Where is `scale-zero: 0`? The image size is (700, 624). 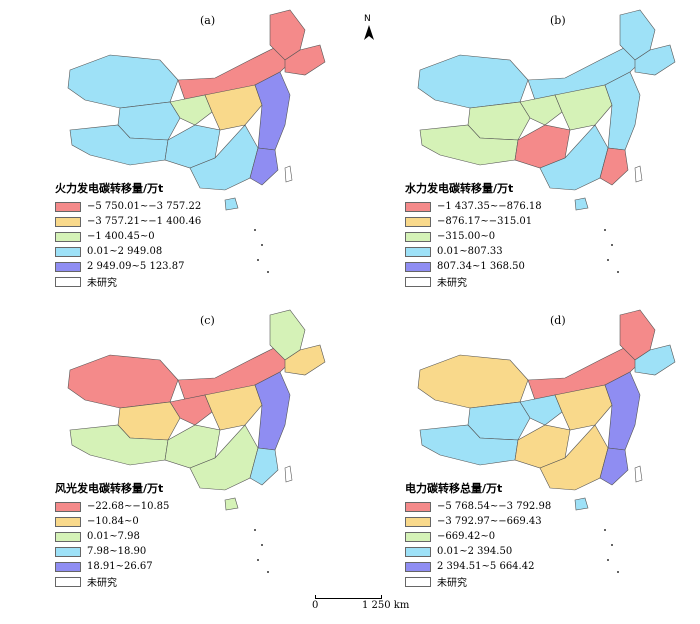 scale-zero: 0 is located at coordinates (315, 605).